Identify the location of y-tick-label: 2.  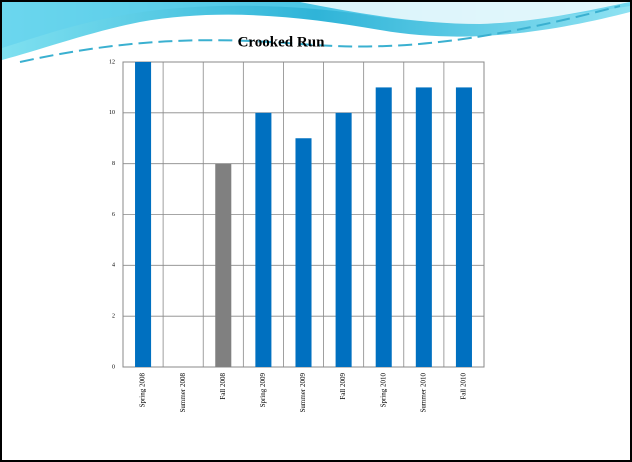
(113, 317).